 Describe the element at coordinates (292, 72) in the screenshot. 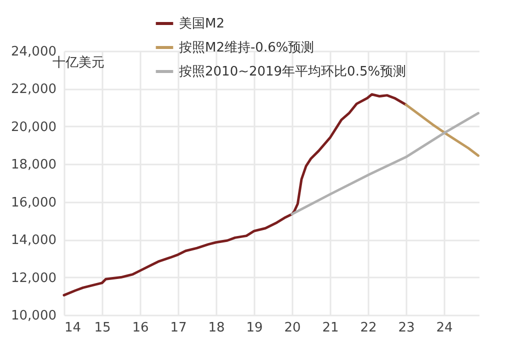

I see `legend-label: 按照2010~2019年平均环比0.5%预测` at that location.